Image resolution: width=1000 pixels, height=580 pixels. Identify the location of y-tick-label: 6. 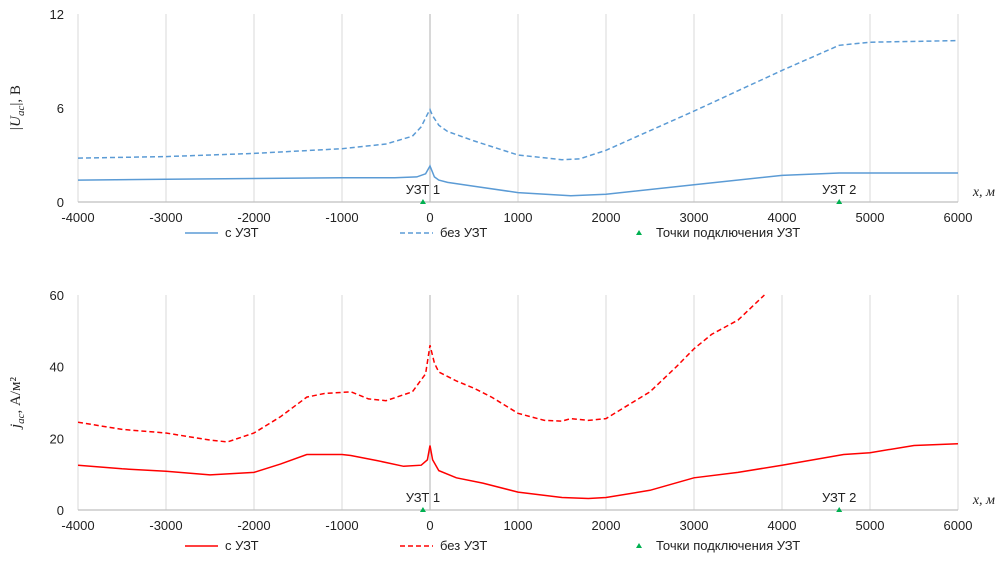
(60, 108).